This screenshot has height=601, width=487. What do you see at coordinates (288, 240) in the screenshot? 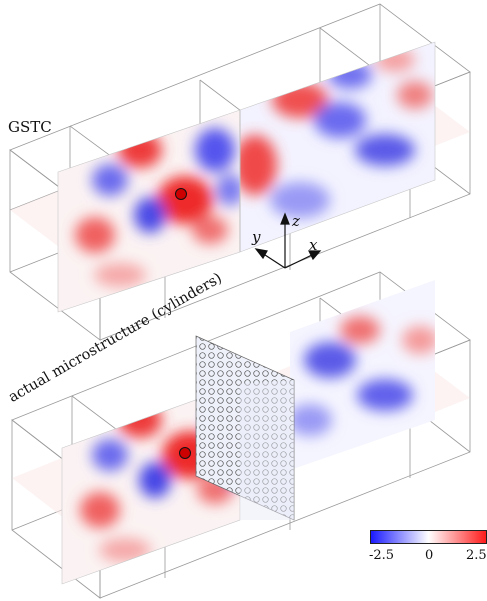
I see `axes-triad` at bounding box center [288, 240].